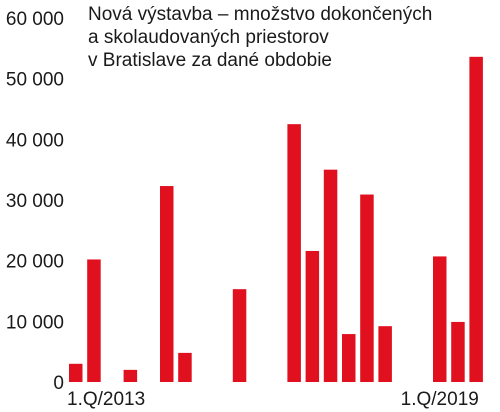 Image resolution: width=500 pixels, height=412 pixels. I want to click on y-tick-label: 20 000, so click(35, 262).